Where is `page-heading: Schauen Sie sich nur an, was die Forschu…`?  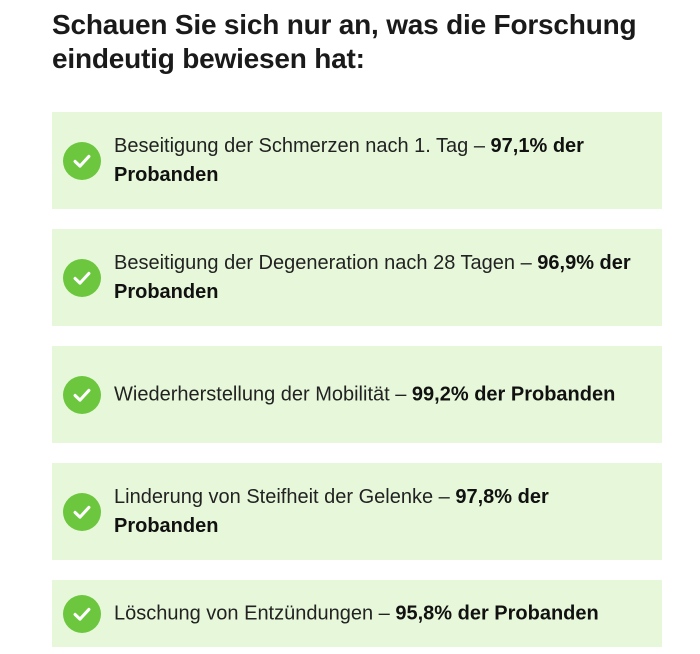
page-heading: Schauen Sie sich nur an, was die Forschu… is located at coordinates (344, 41).